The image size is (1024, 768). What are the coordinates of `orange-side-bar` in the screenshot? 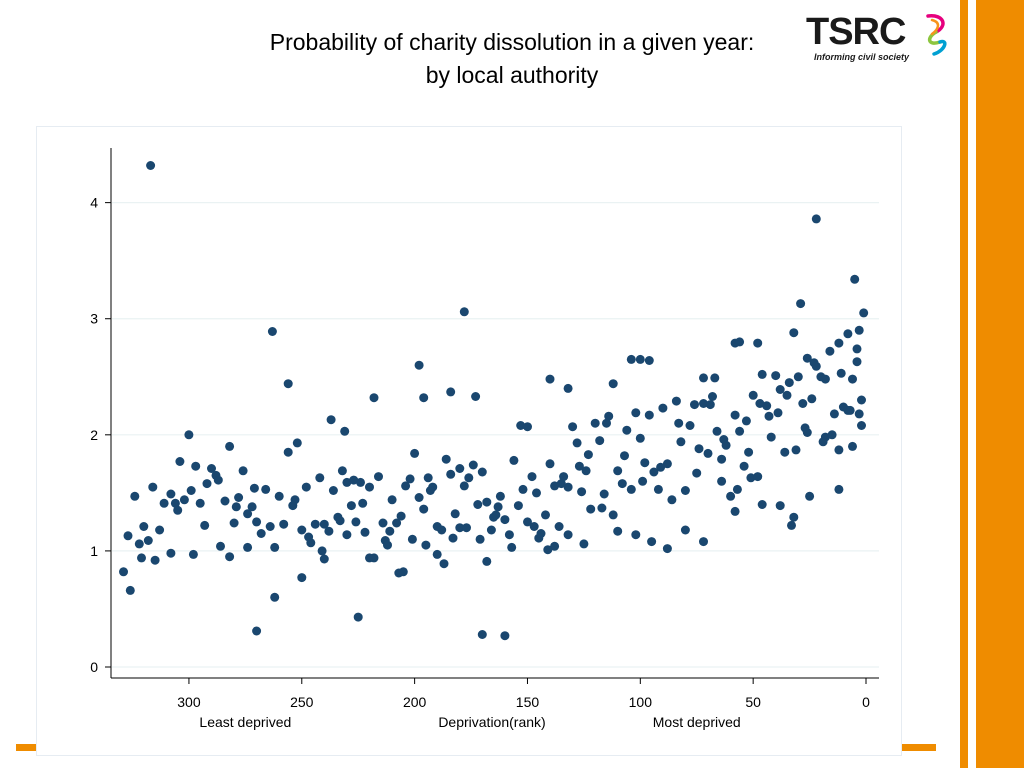 It's located at (1000, 384).